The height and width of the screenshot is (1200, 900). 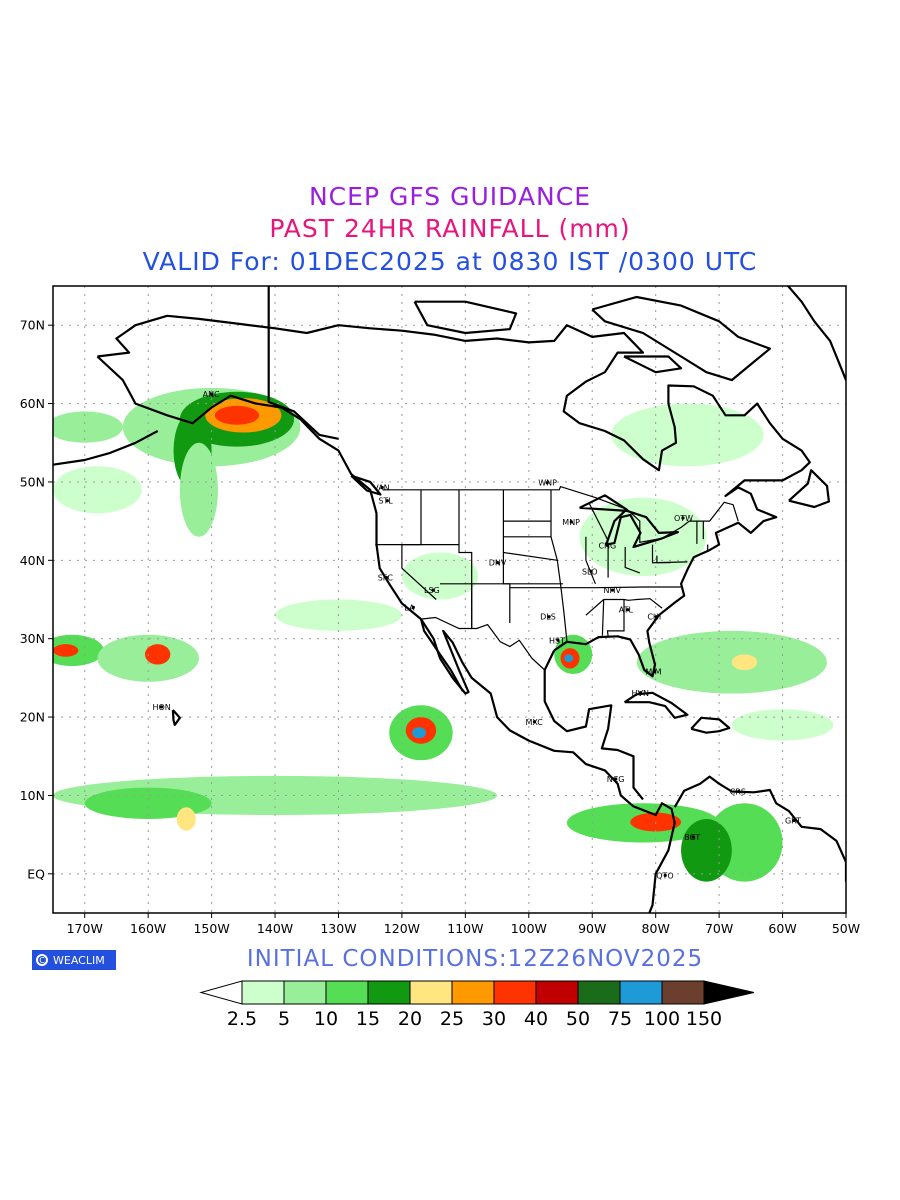 I want to click on lat-label-20N: 20N, so click(x=32, y=717).